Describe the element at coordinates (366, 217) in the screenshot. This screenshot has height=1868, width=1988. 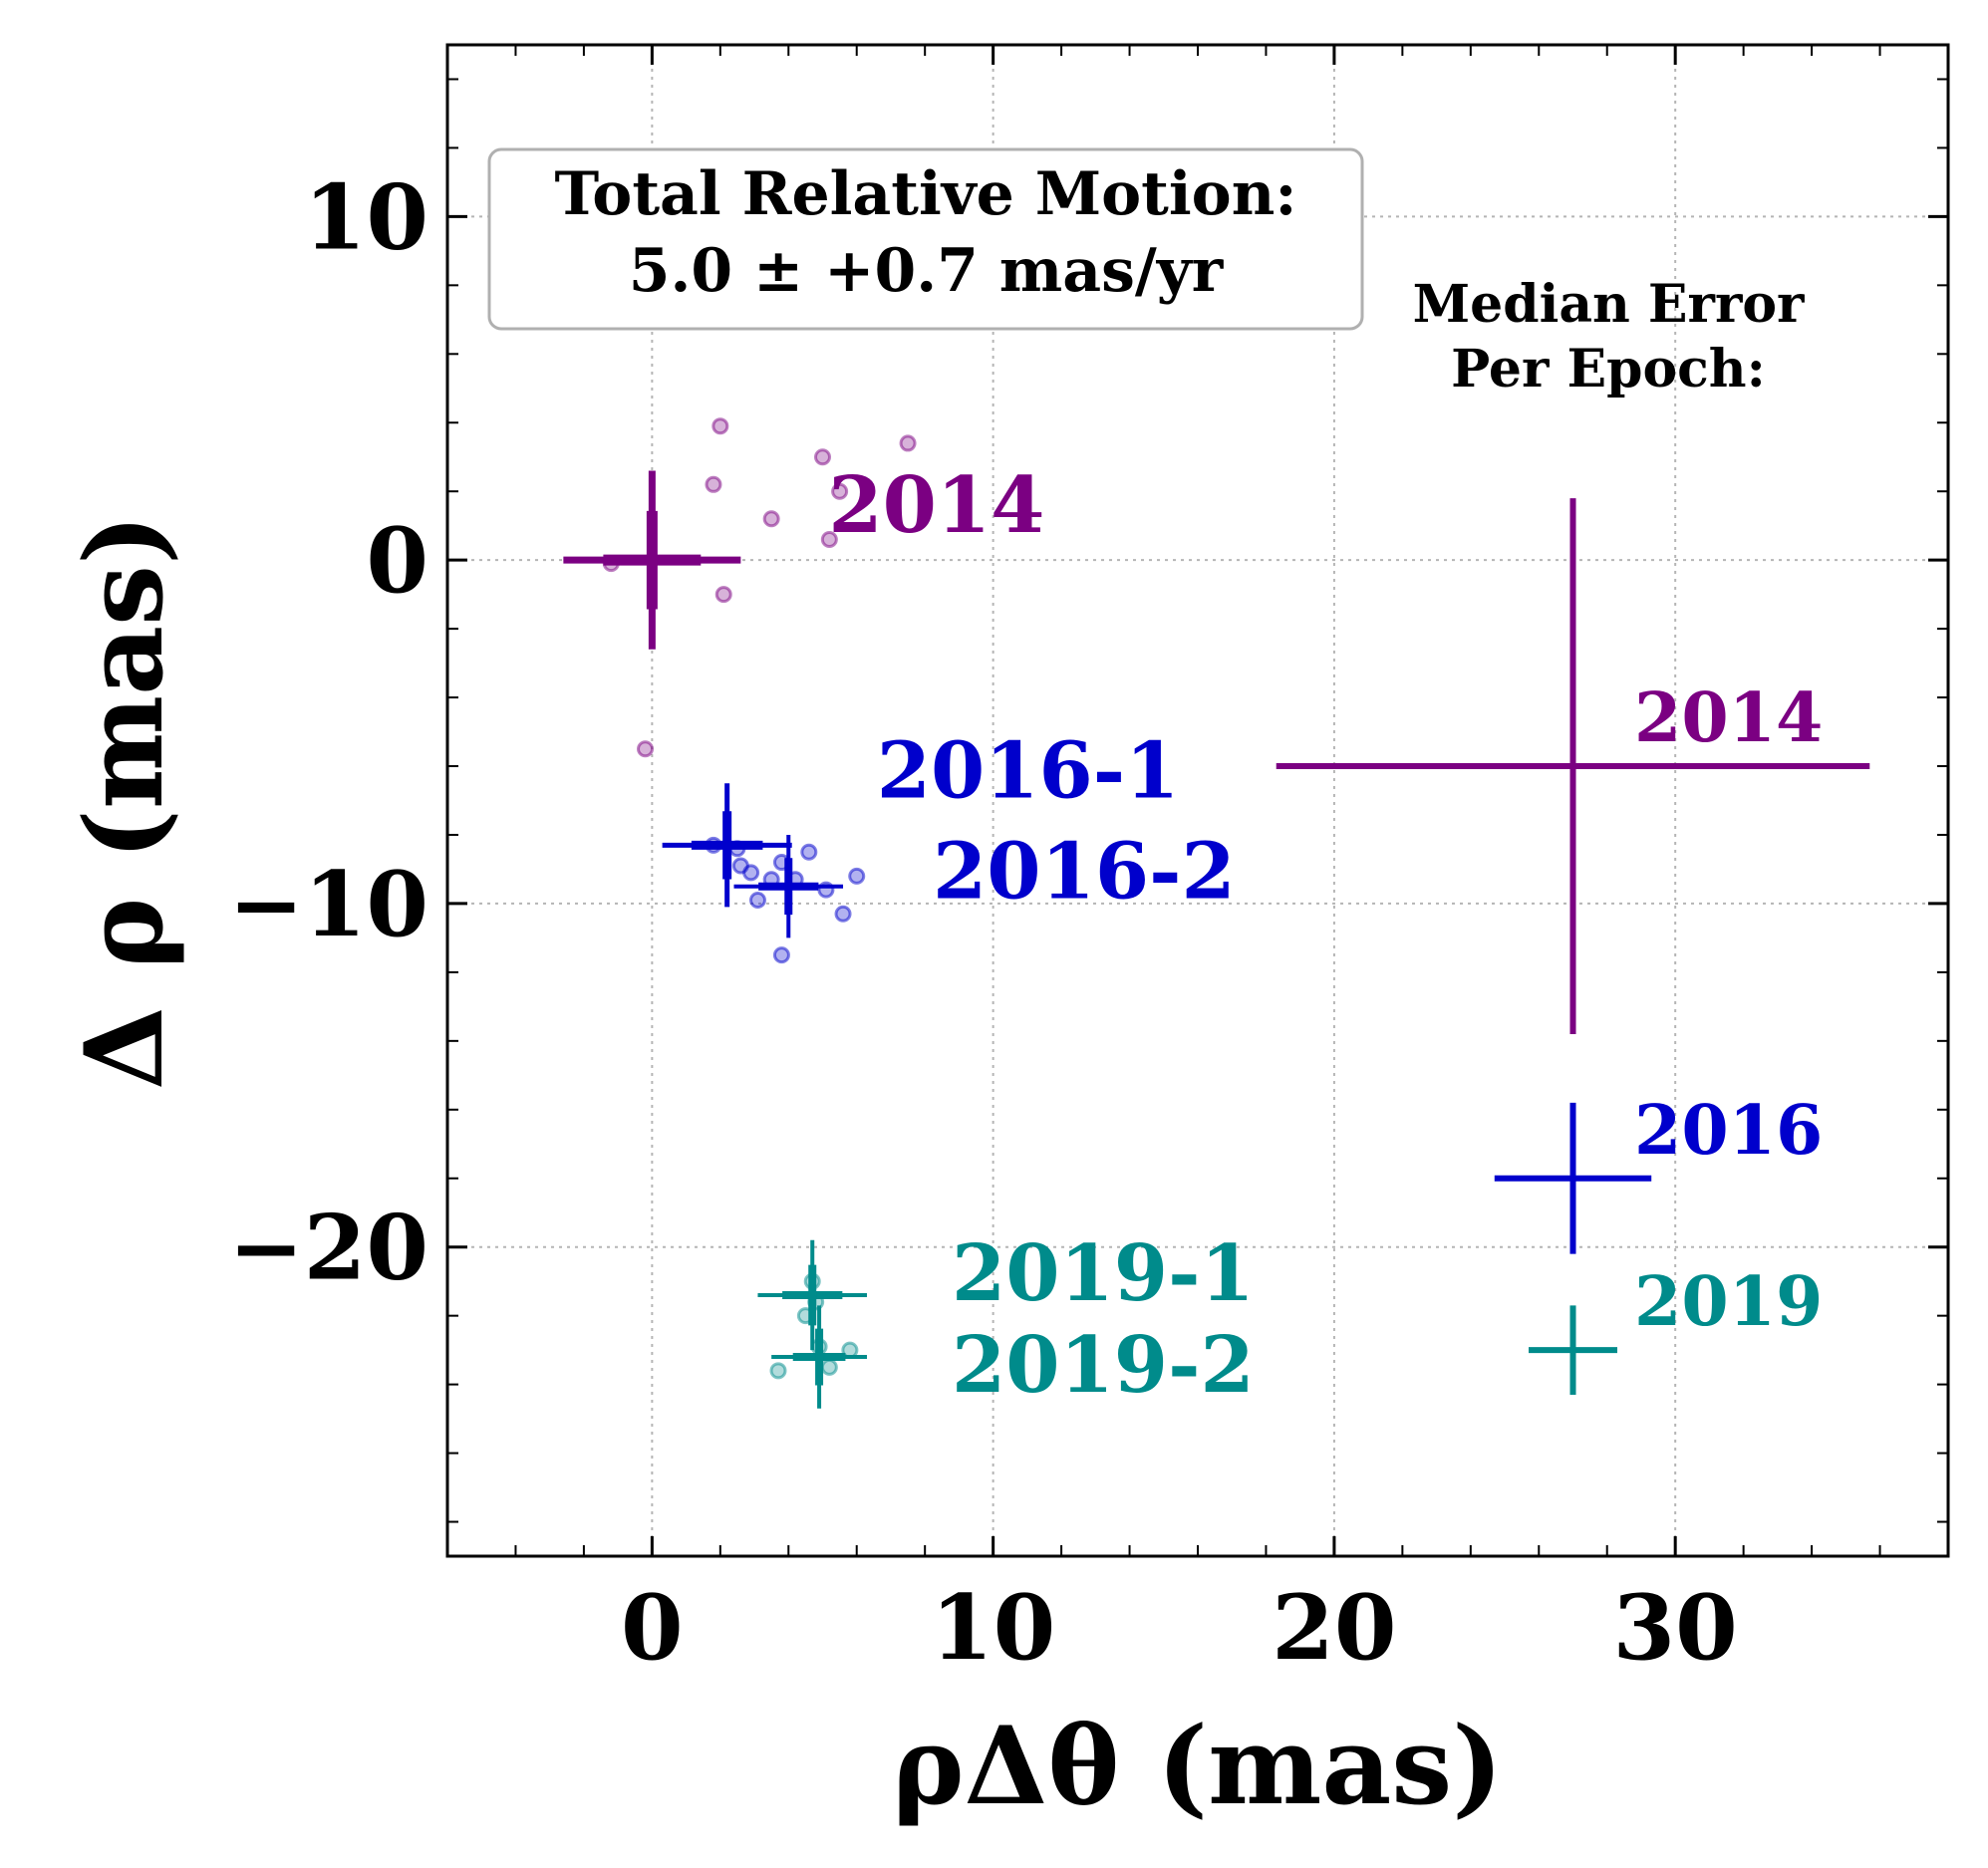
I see `y-tick-label: 10` at that location.